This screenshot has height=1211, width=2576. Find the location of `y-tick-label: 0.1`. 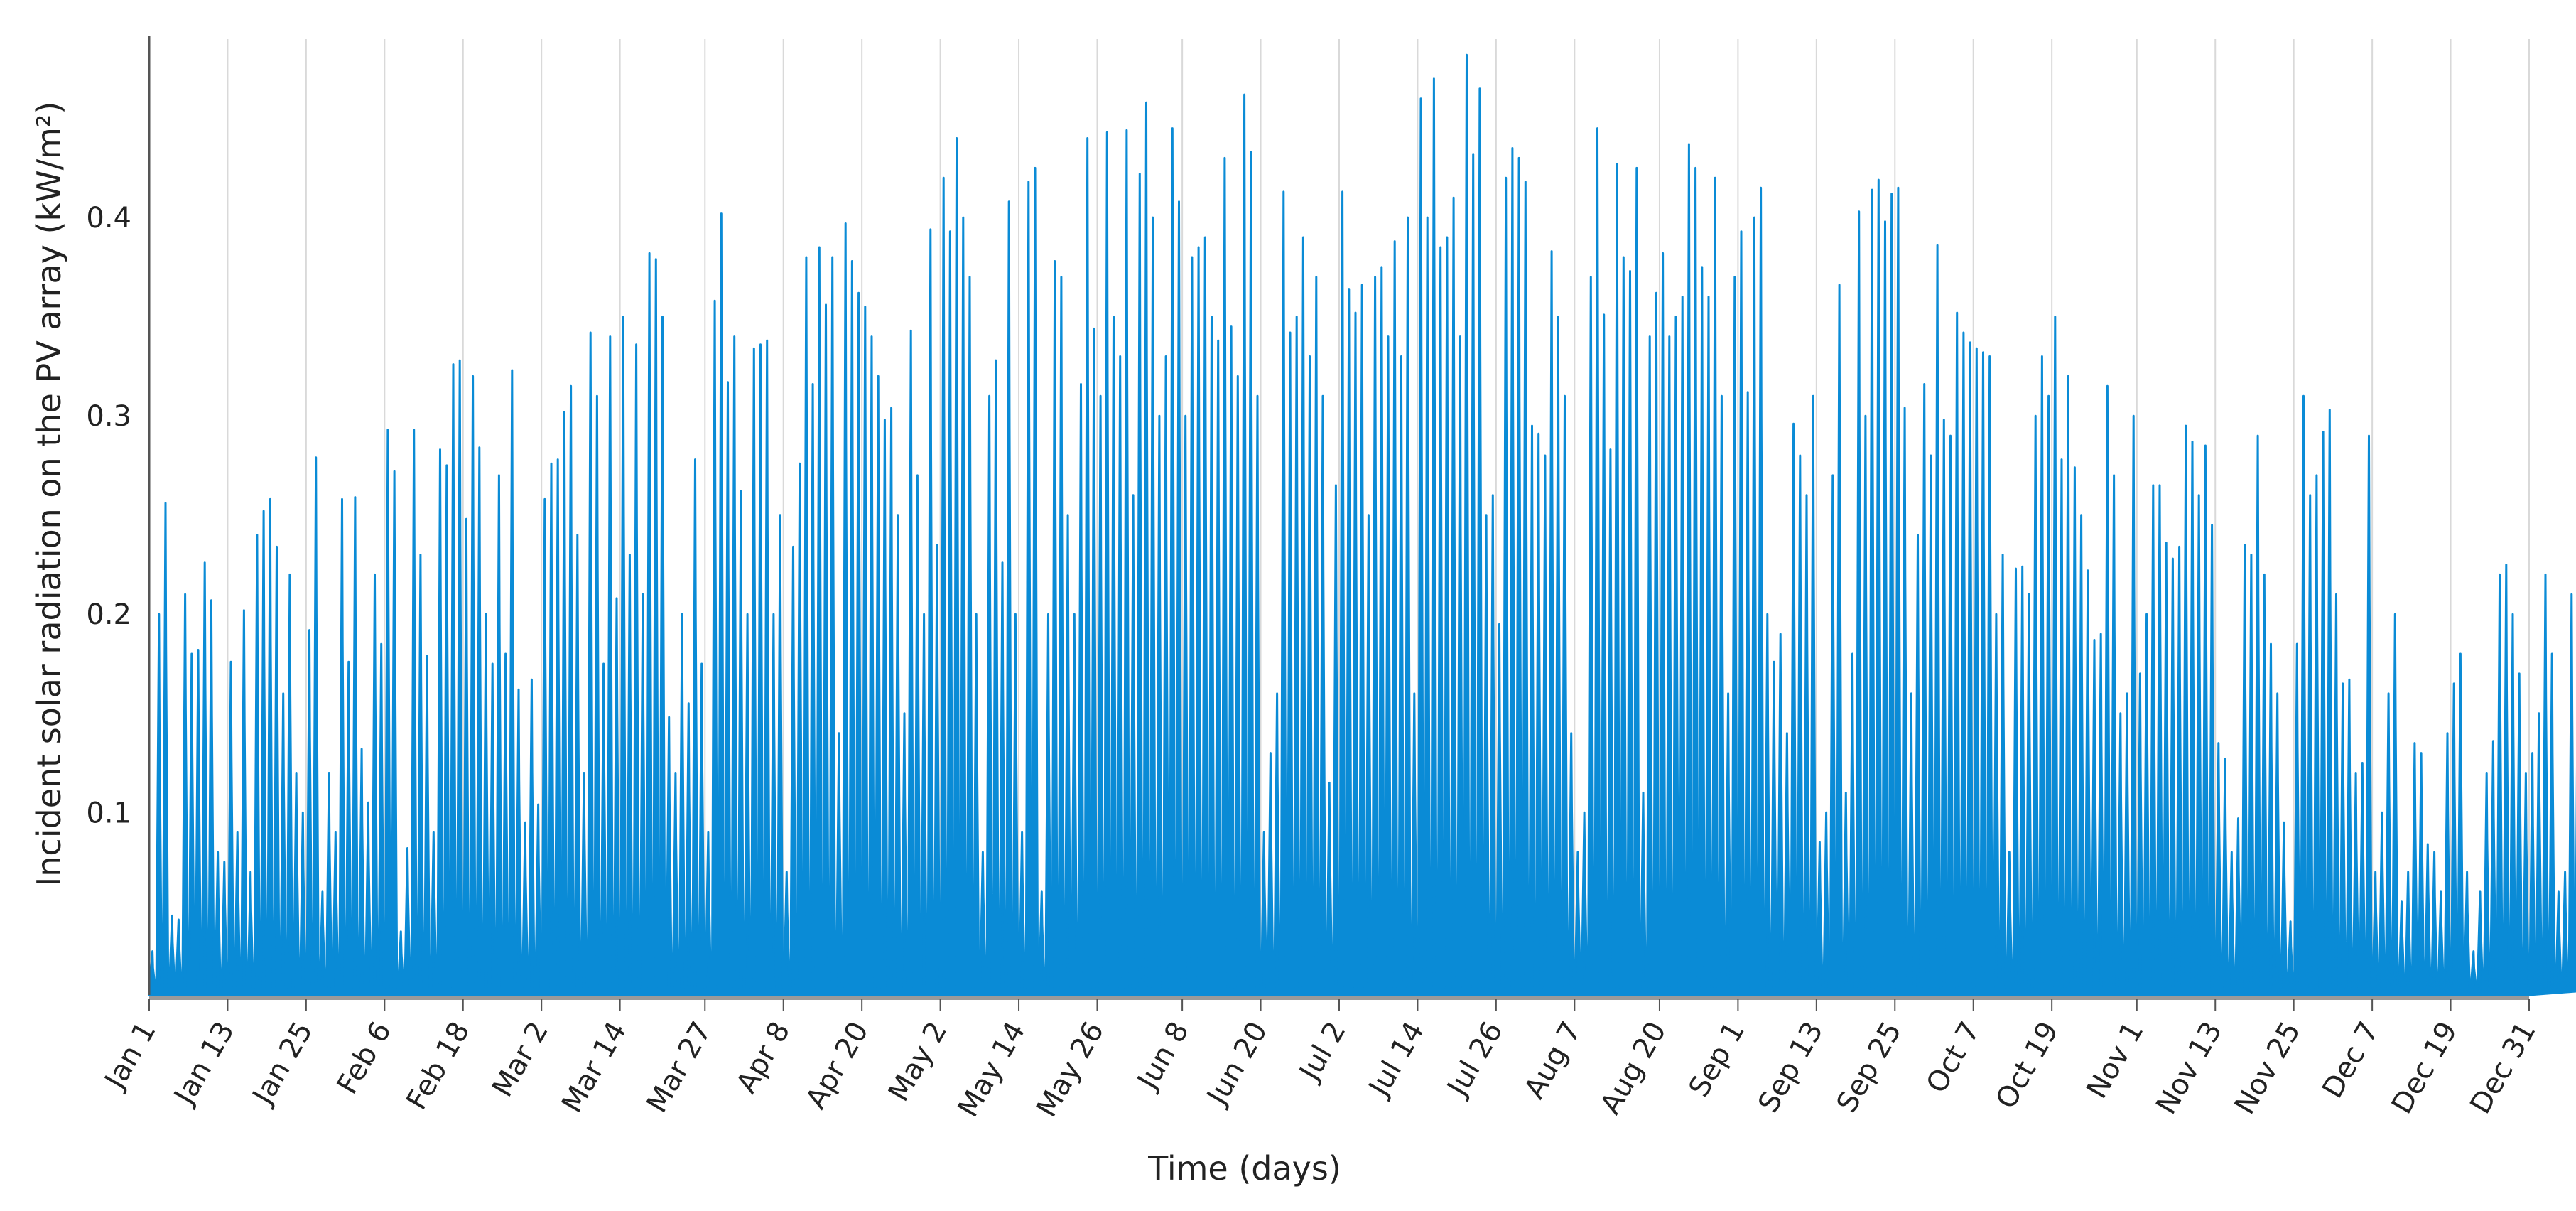

y-tick-label: 0.1 is located at coordinates (109, 813).